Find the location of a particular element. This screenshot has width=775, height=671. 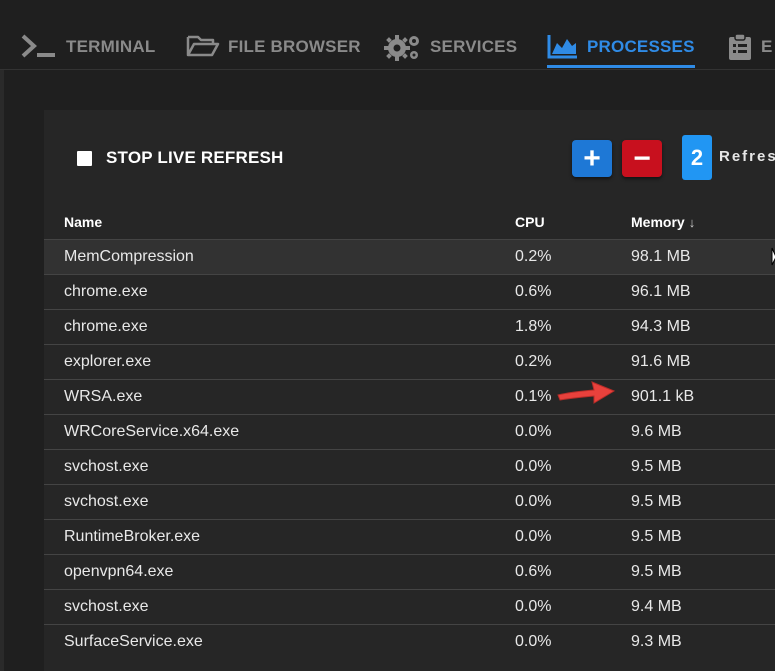

tab-file-browser: FILE BROWSER is located at coordinates (273, 47).